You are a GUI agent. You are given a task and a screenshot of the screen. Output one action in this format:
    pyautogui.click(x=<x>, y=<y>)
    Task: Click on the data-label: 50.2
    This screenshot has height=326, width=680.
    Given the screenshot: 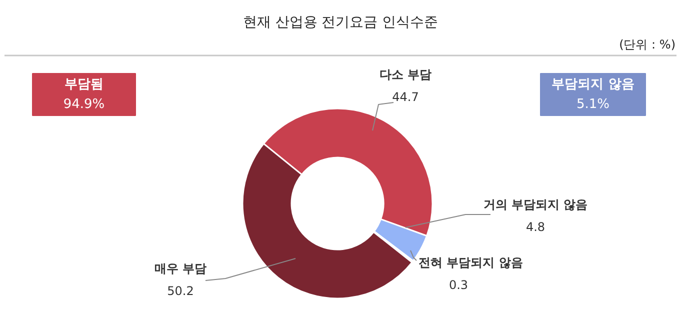 What is the action you would take?
    pyautogui.click(x=180, y=291)
    